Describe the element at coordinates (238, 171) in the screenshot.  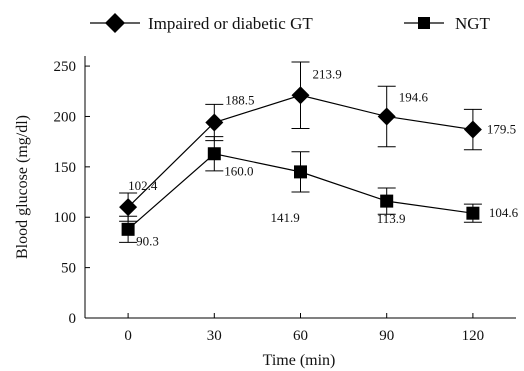
I see `data-label: 160.0` at that location.